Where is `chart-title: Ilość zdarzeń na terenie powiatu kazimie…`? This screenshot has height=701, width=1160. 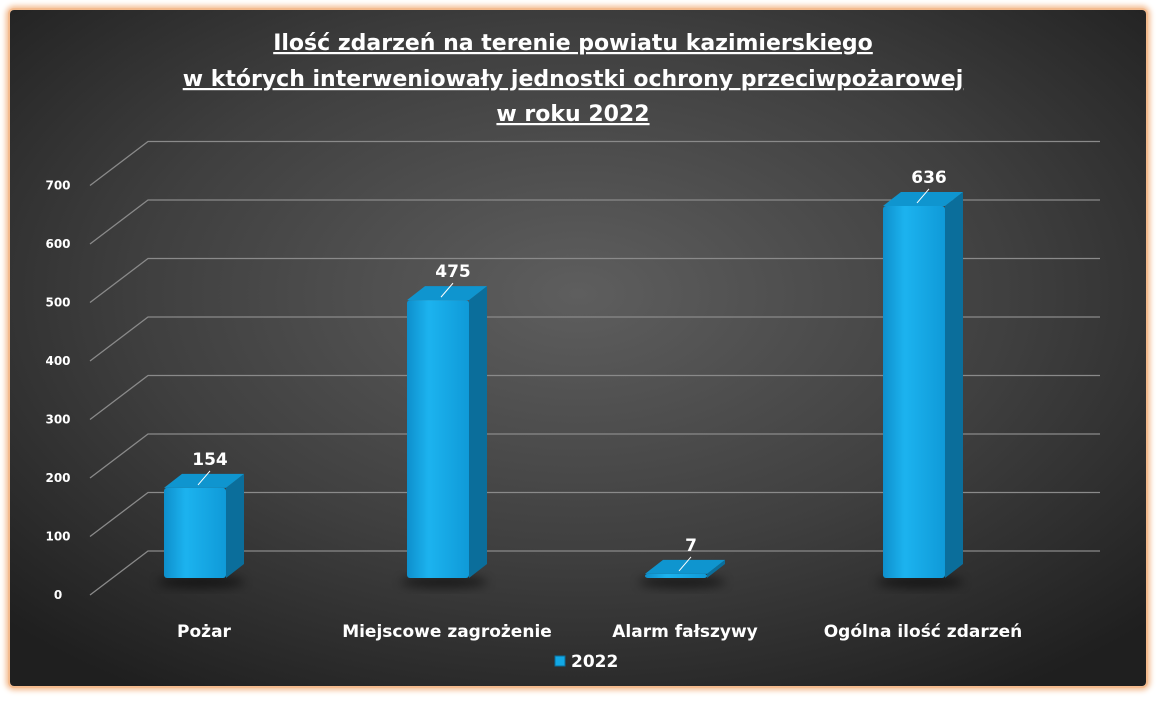
chart-title: Ilość zdarzeń na terenie powiatu kazimie… is located at coordinates (573, 79).